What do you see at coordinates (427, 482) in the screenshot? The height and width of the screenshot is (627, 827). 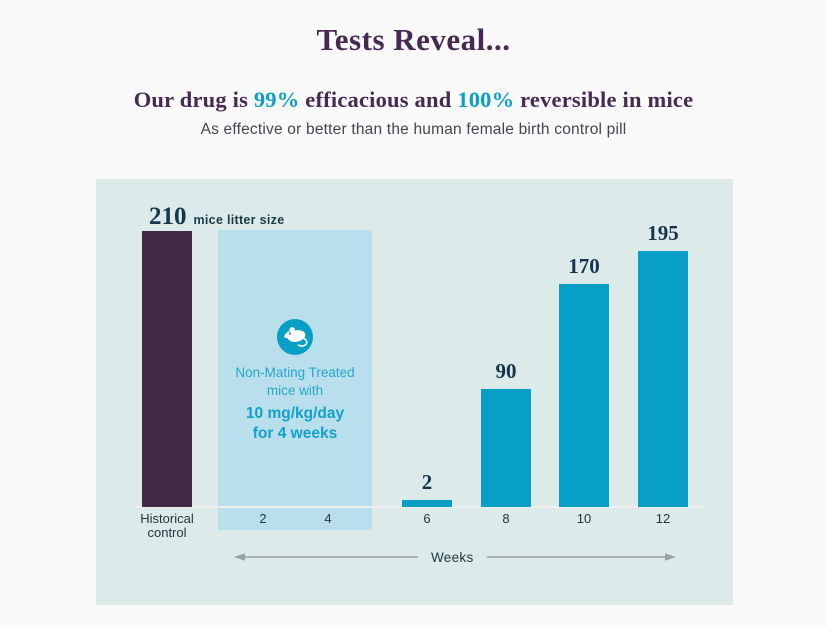 I see `bar-value-week-6: 2` at bounding box center [427, 482].